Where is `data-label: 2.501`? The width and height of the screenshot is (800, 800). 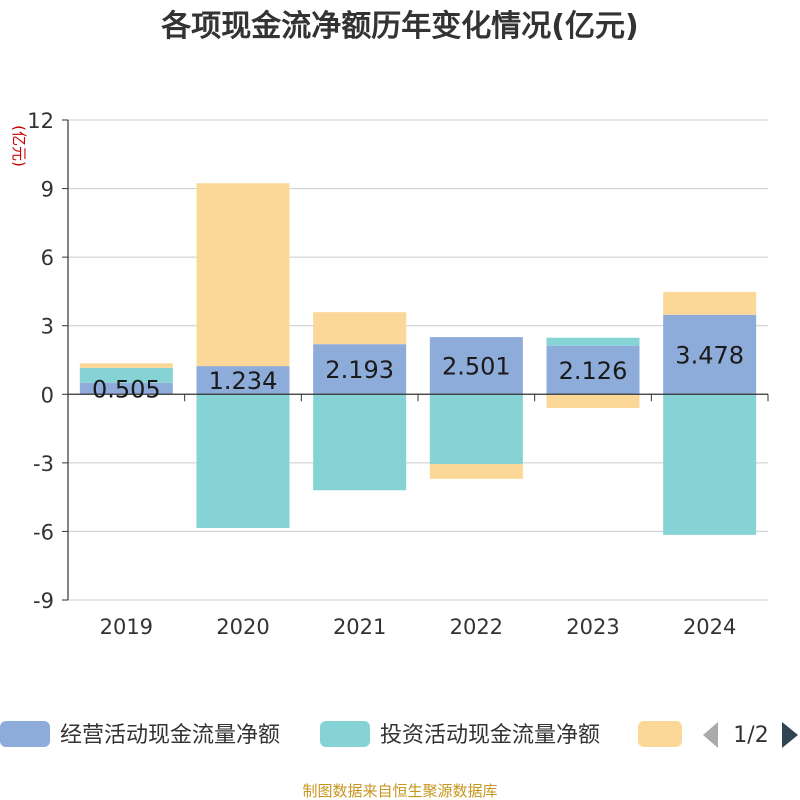
data-label: 2.501 is located at coordinates (476, 367).